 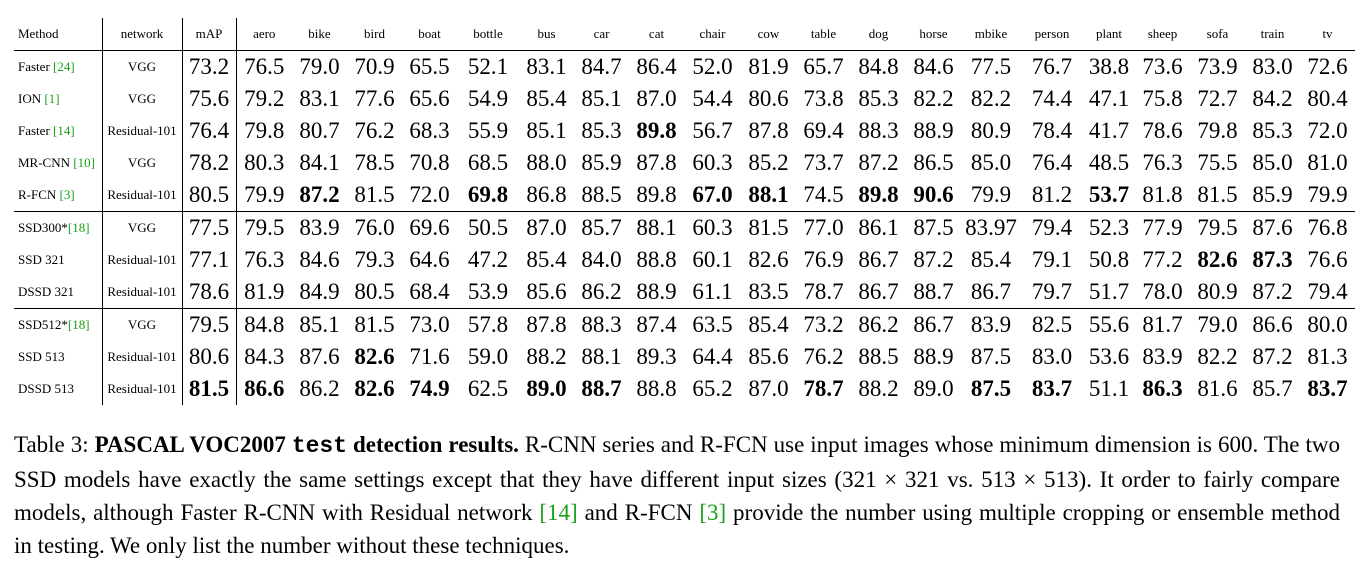 I want to click on method-name: R-FCN, so click(x=39, y=194).